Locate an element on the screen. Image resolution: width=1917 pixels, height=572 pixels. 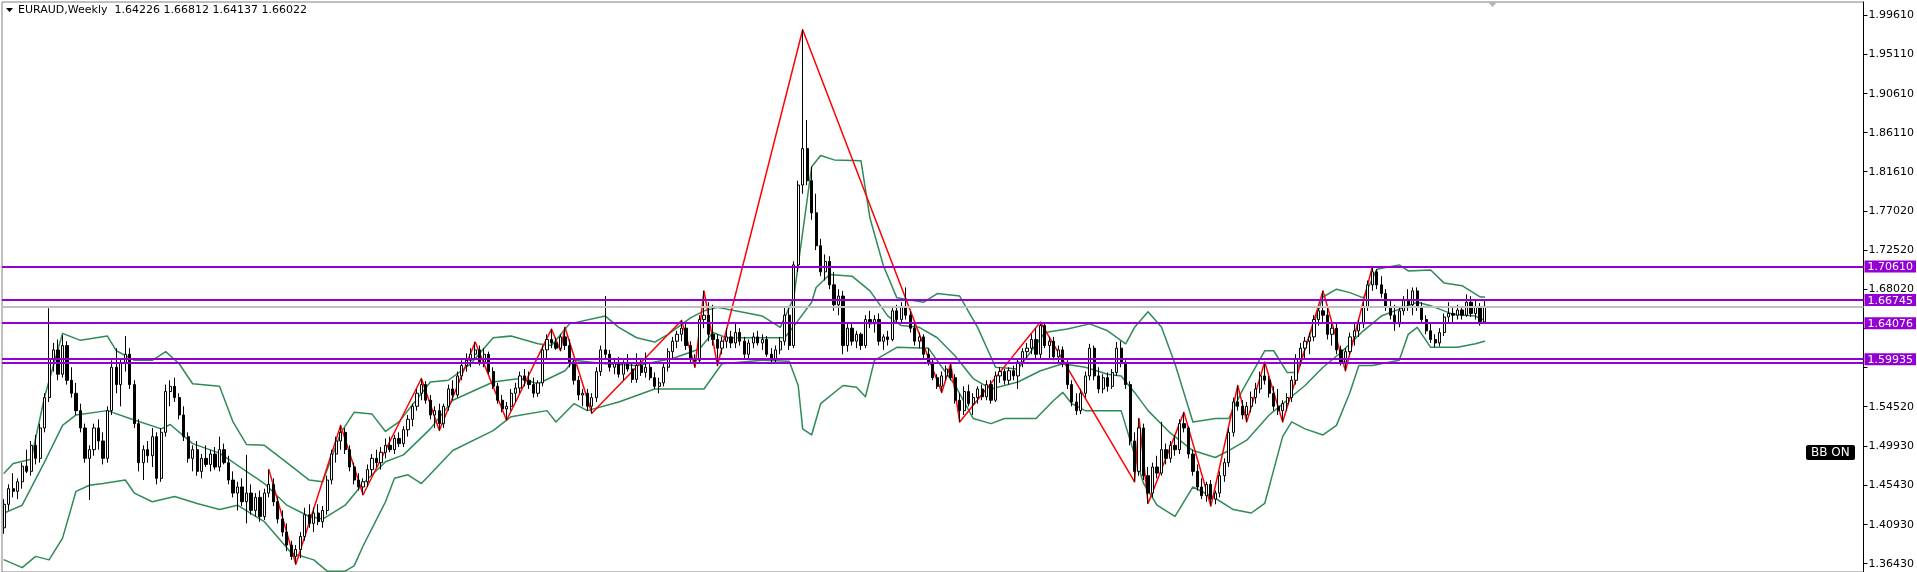
ref-line-label: 1.66745 is located at coordinates (1890, 300).